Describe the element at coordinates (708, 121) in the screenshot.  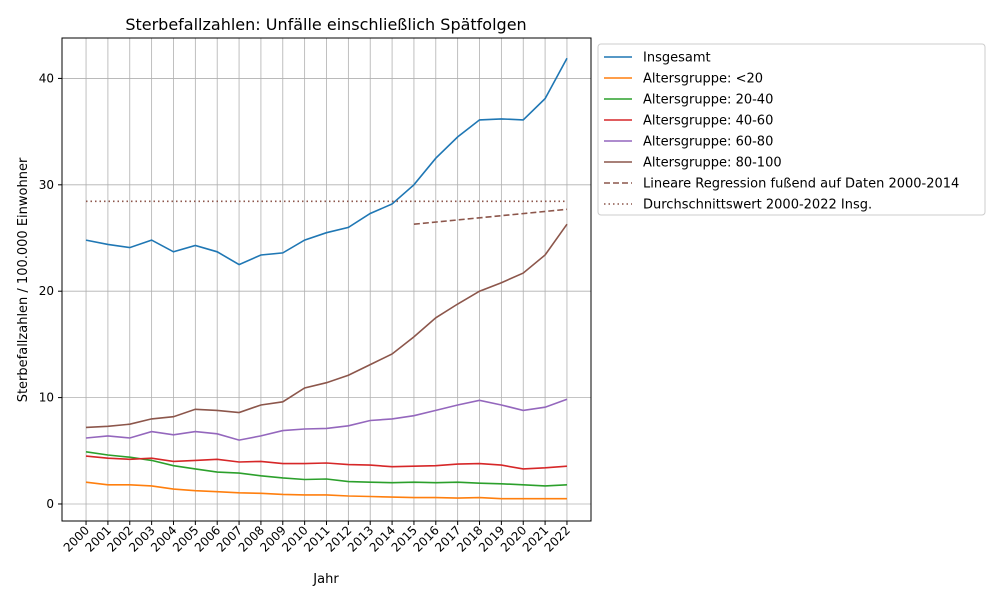
I see `legend-label: Altersgruppe: 40-60` at that location.